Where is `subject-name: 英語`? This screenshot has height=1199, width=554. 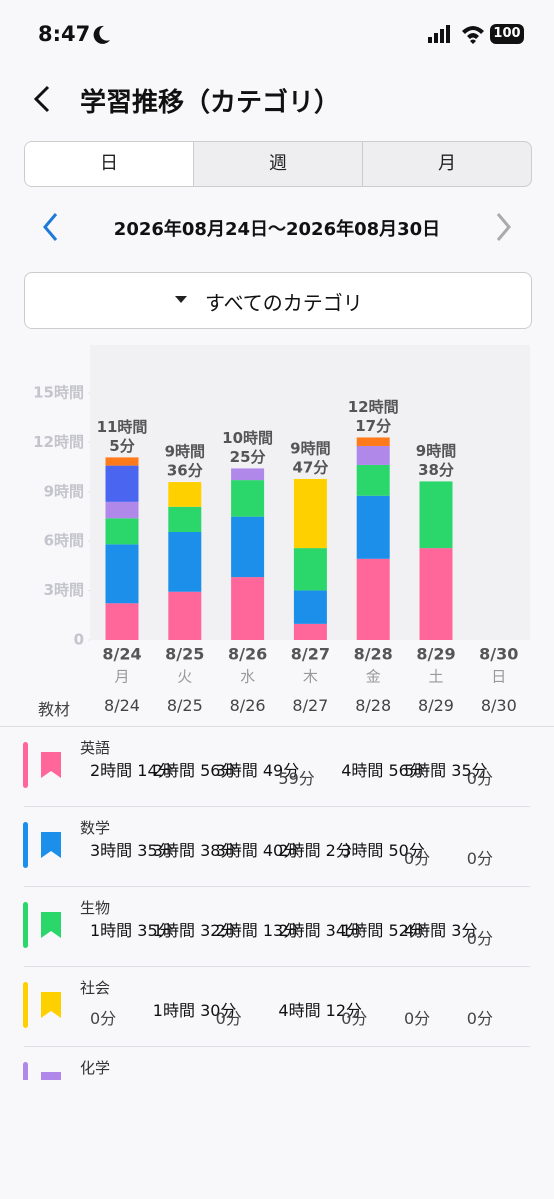 subject-name: 英語 is located at coordinates (95, 748).